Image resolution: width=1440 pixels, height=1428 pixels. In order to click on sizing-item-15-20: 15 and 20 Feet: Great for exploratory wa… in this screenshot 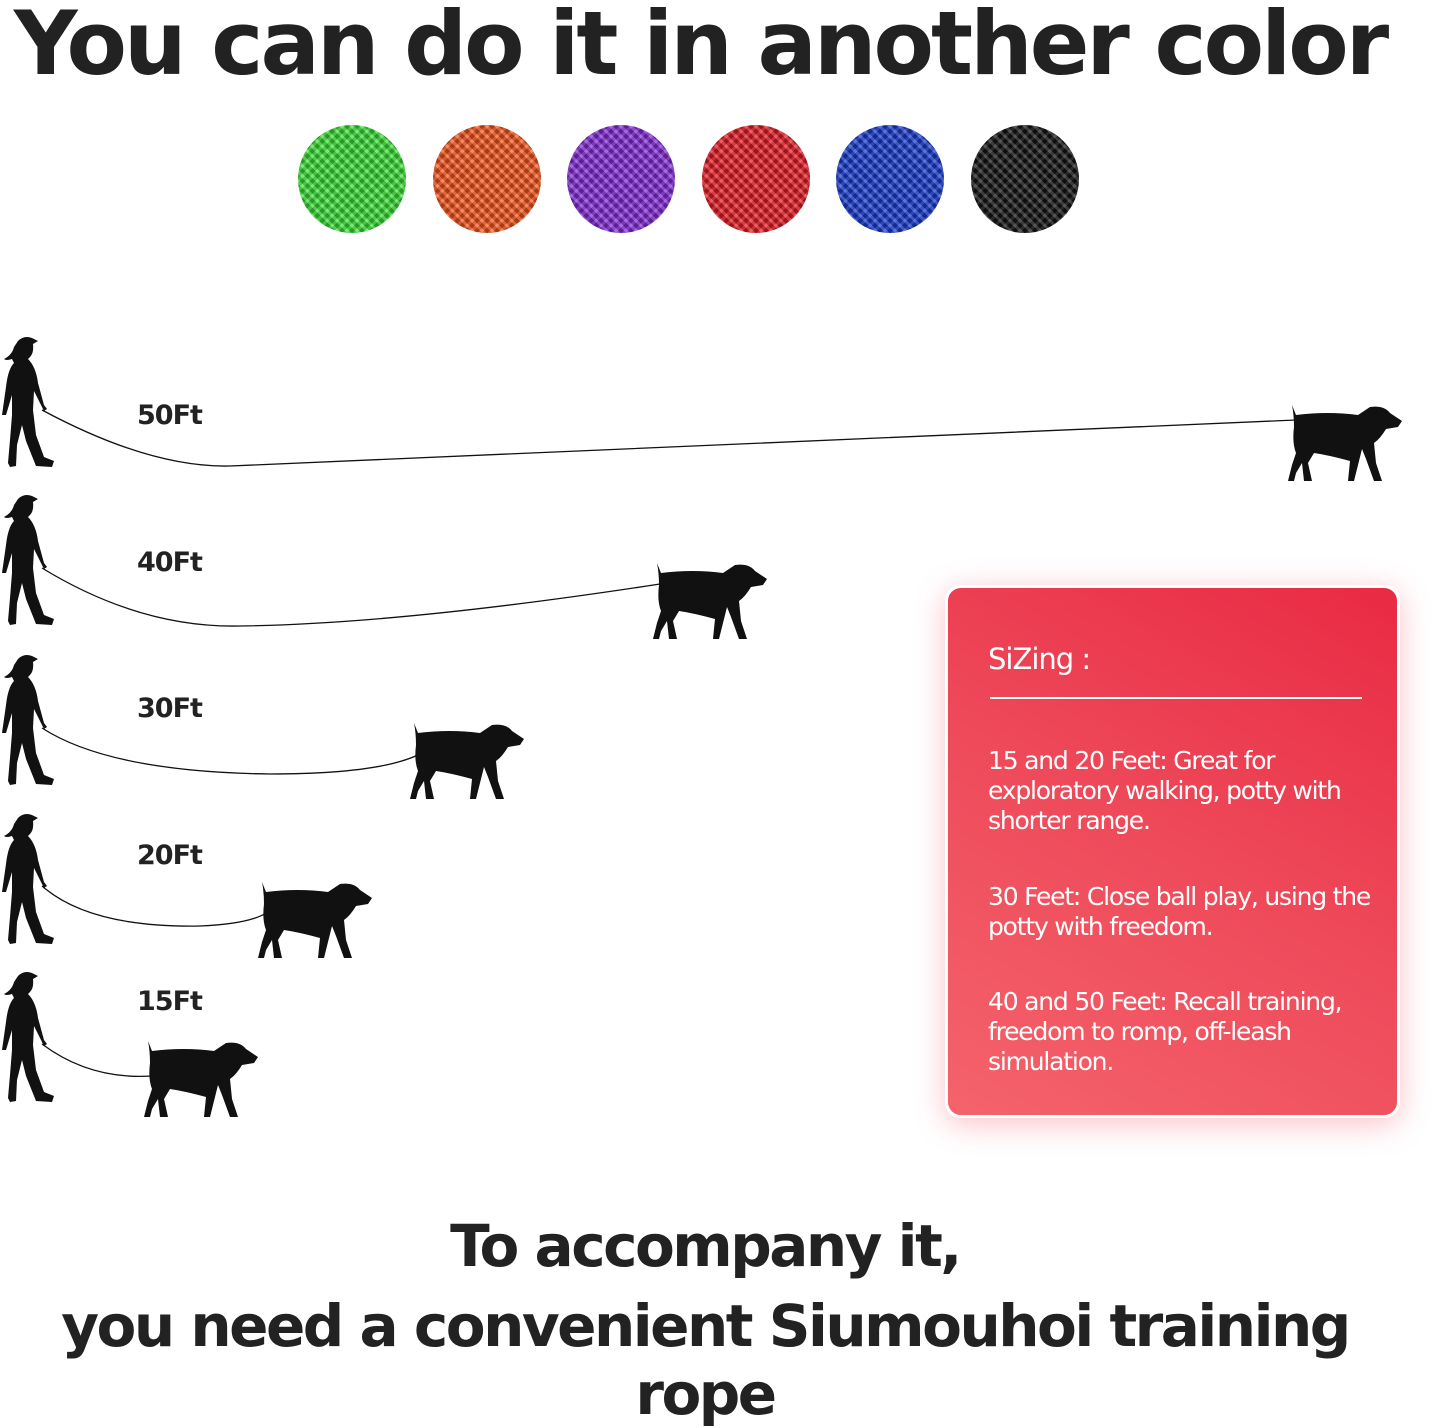, I will do `click(1165, 790)`.